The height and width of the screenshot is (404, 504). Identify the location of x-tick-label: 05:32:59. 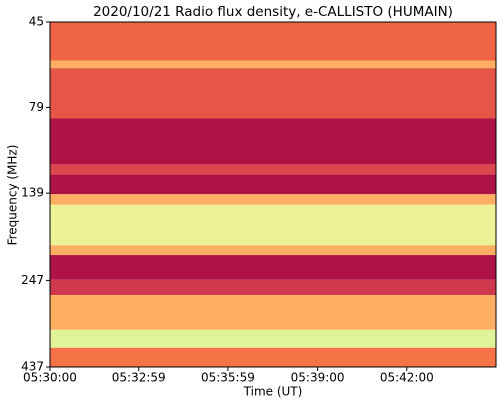
(139, 378).